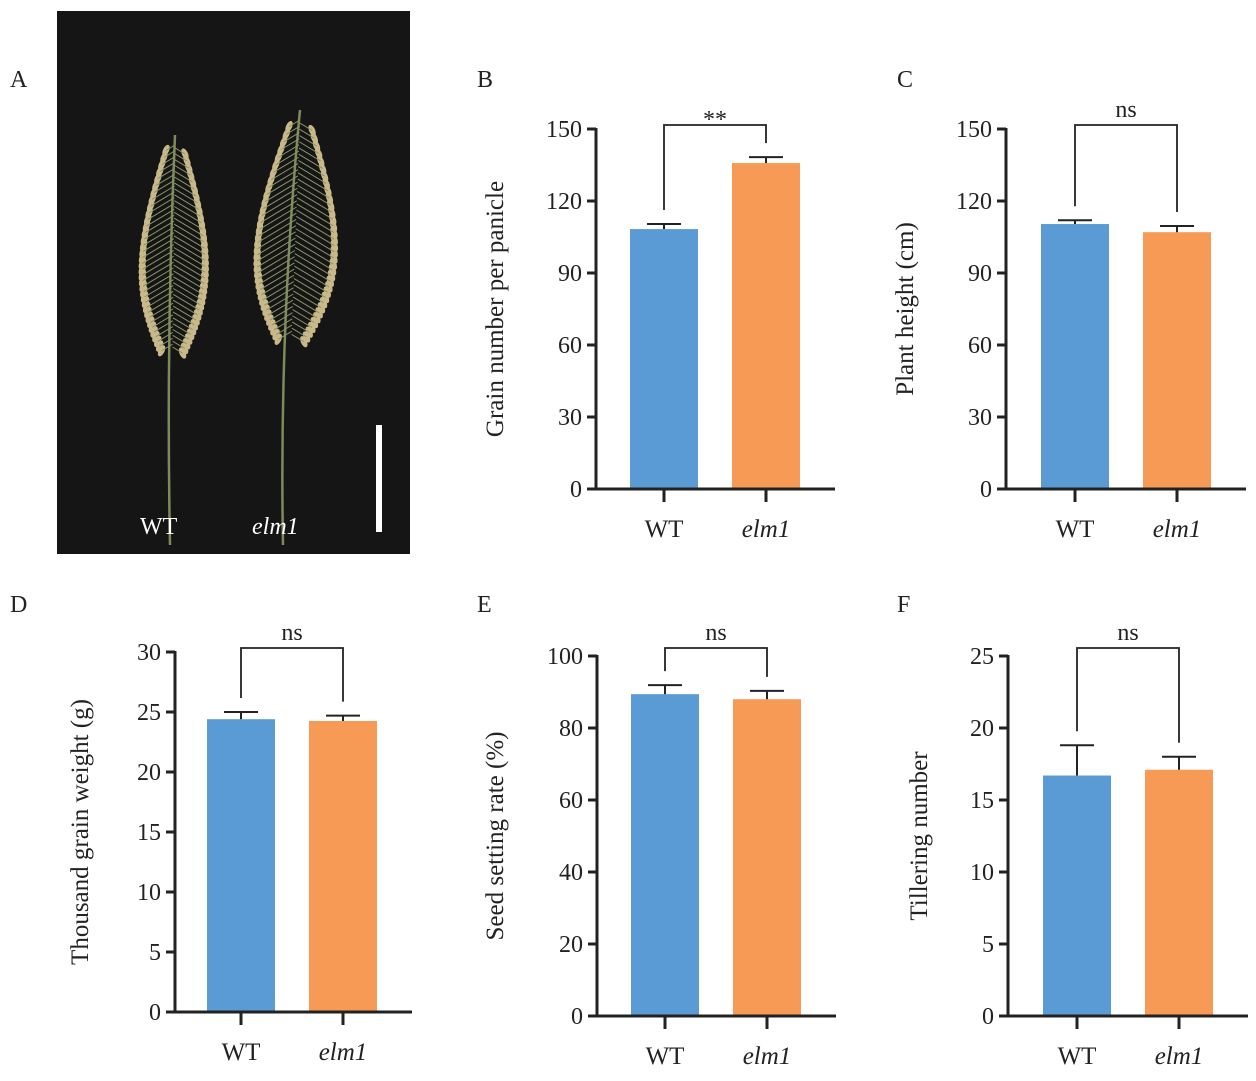  I want to click on y-axis-label: Tillering number, so click(919, 836).